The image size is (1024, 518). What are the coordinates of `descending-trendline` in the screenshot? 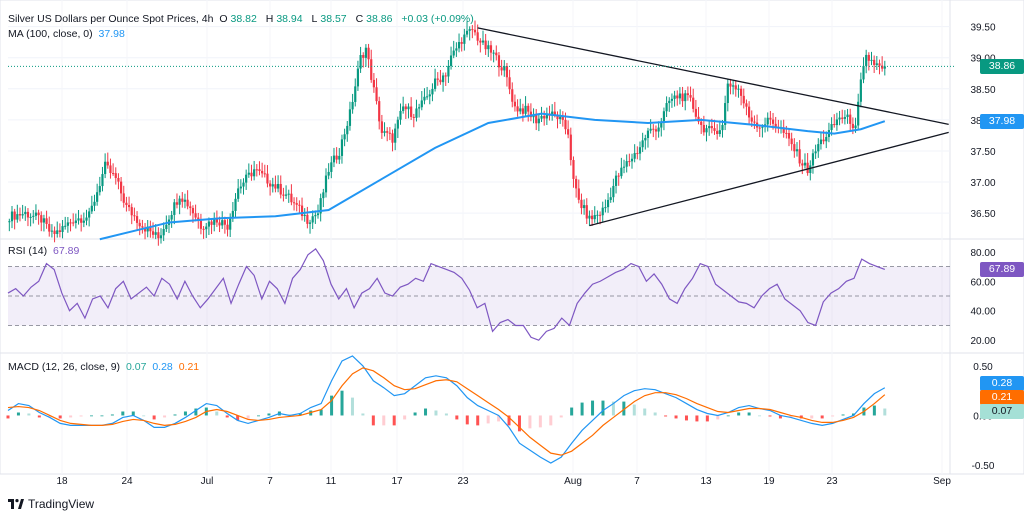 It's located at (713, 76).